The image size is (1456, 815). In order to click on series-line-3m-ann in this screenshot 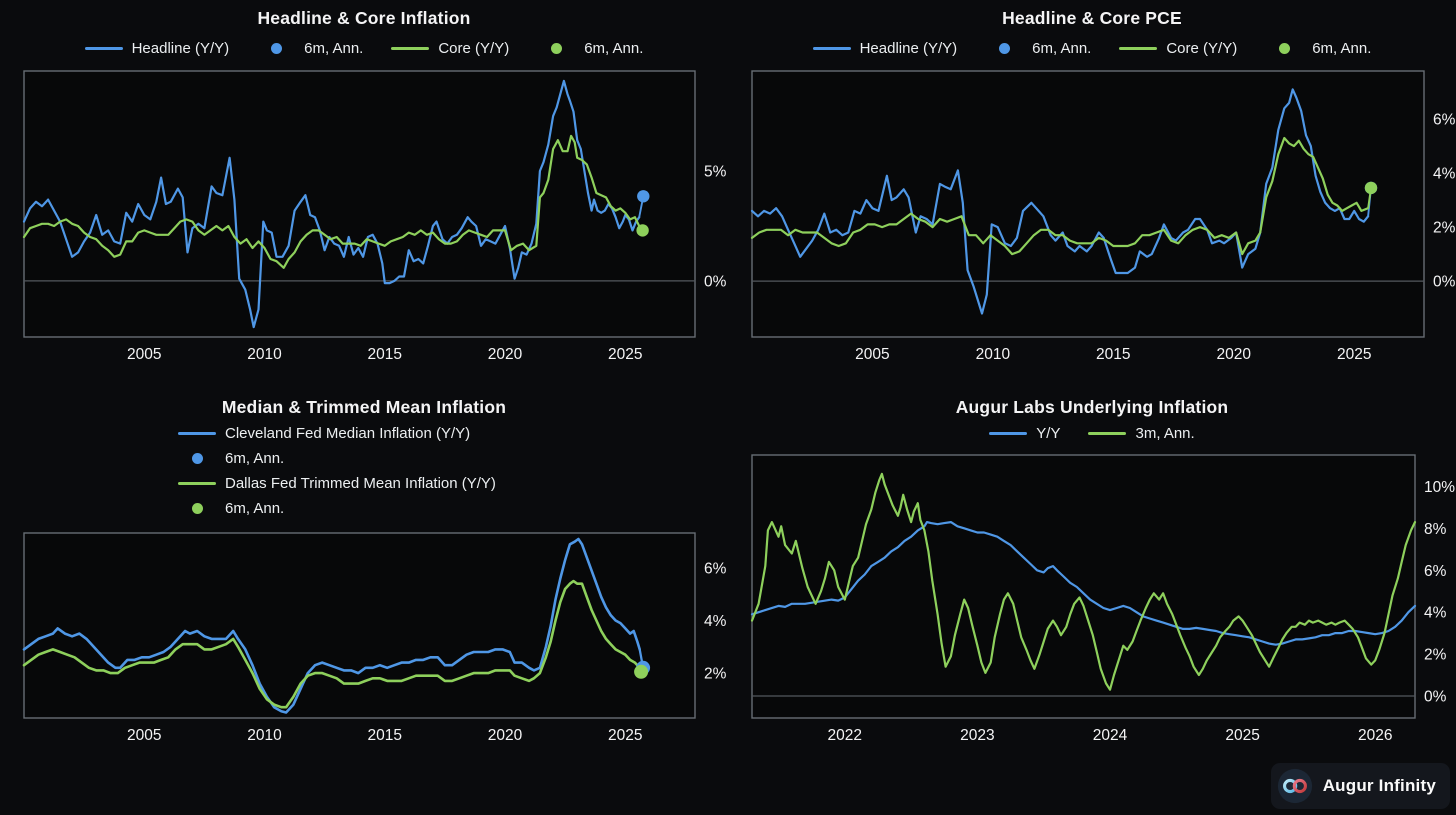, I will do `click(1083, 581)`.